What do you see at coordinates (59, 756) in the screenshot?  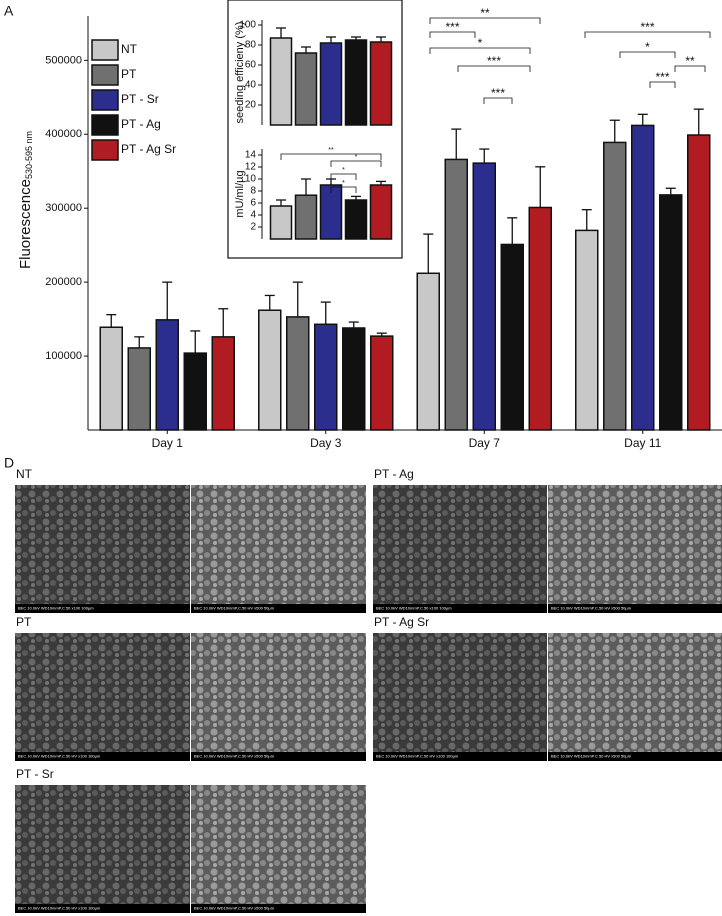 I see `sem-caption: BEC 10.0kV WD10mmP.C.50 HV x100 100µm` at bounding box center [59, 756].